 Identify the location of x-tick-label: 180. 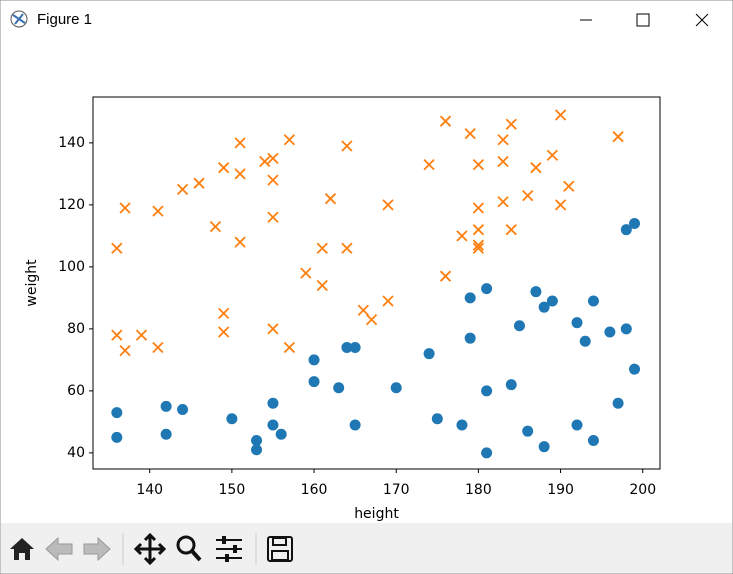
(478, 490).